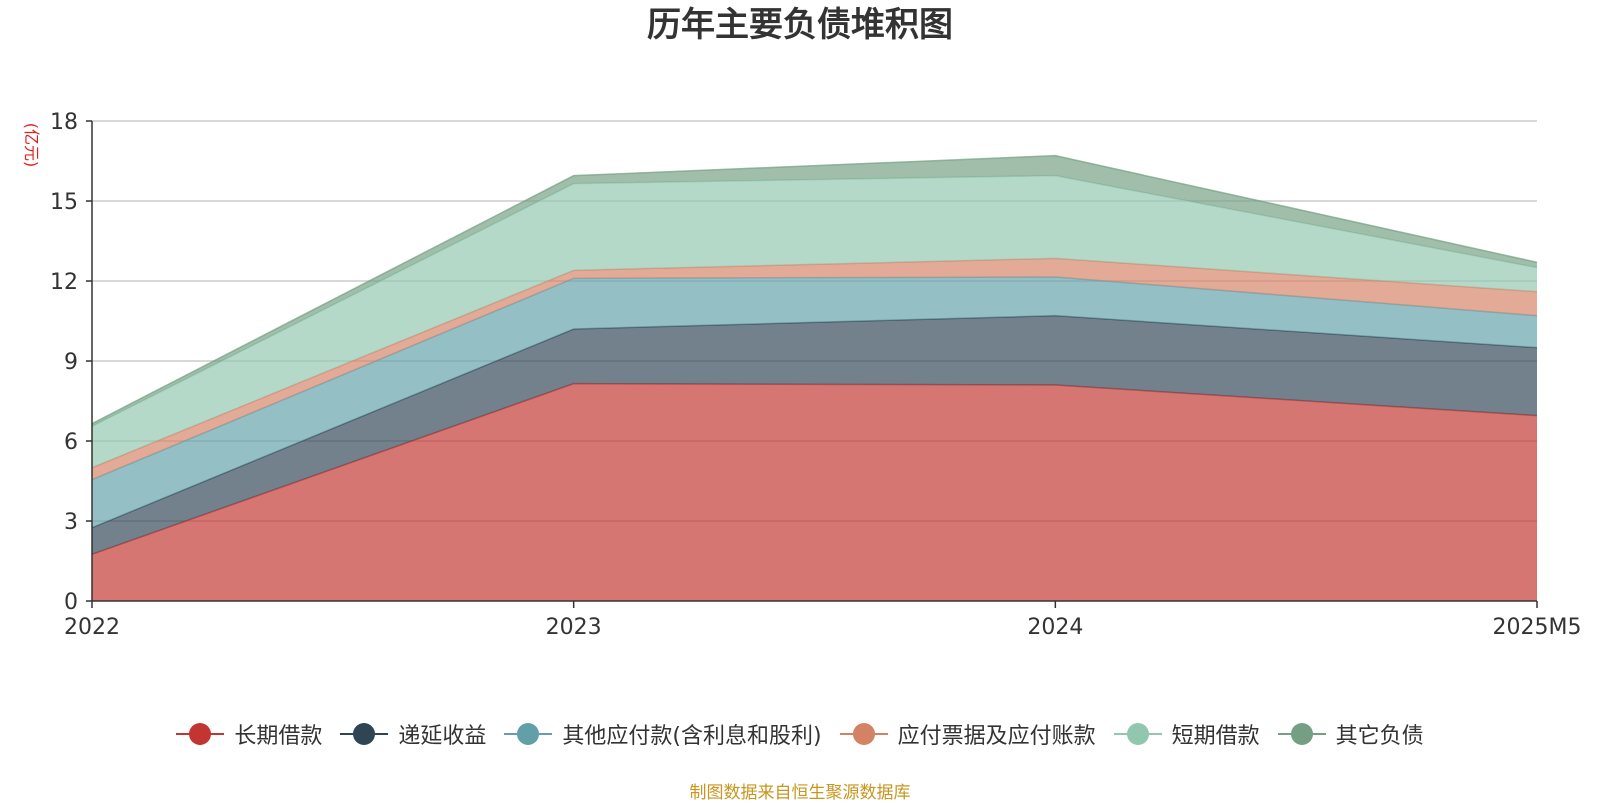 This screenshot has width=1600, height=803. I want to click on legend-item-5: 短期借款, so click(1186, 734).